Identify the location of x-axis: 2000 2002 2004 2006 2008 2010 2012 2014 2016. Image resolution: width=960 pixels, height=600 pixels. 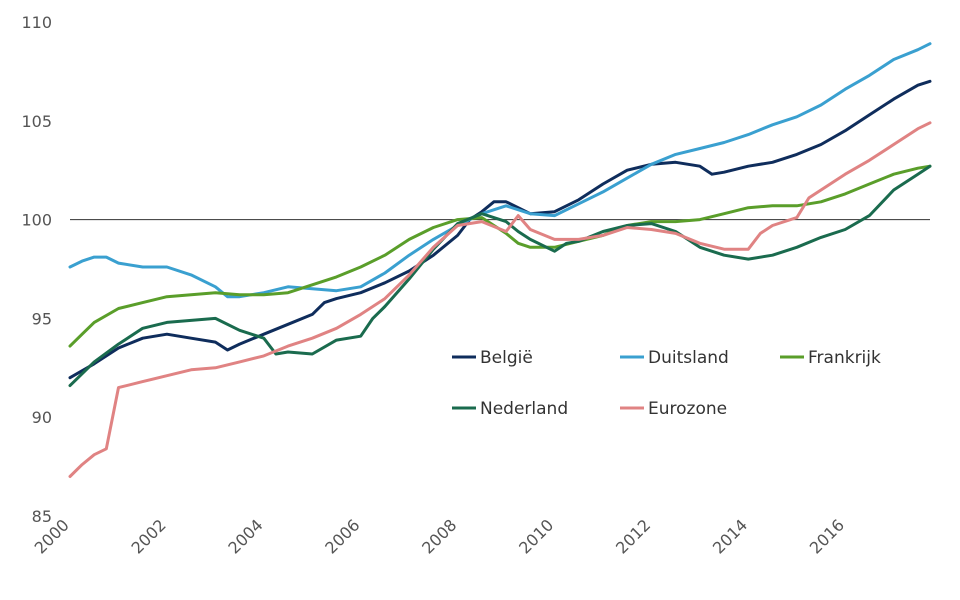
(439, 536).